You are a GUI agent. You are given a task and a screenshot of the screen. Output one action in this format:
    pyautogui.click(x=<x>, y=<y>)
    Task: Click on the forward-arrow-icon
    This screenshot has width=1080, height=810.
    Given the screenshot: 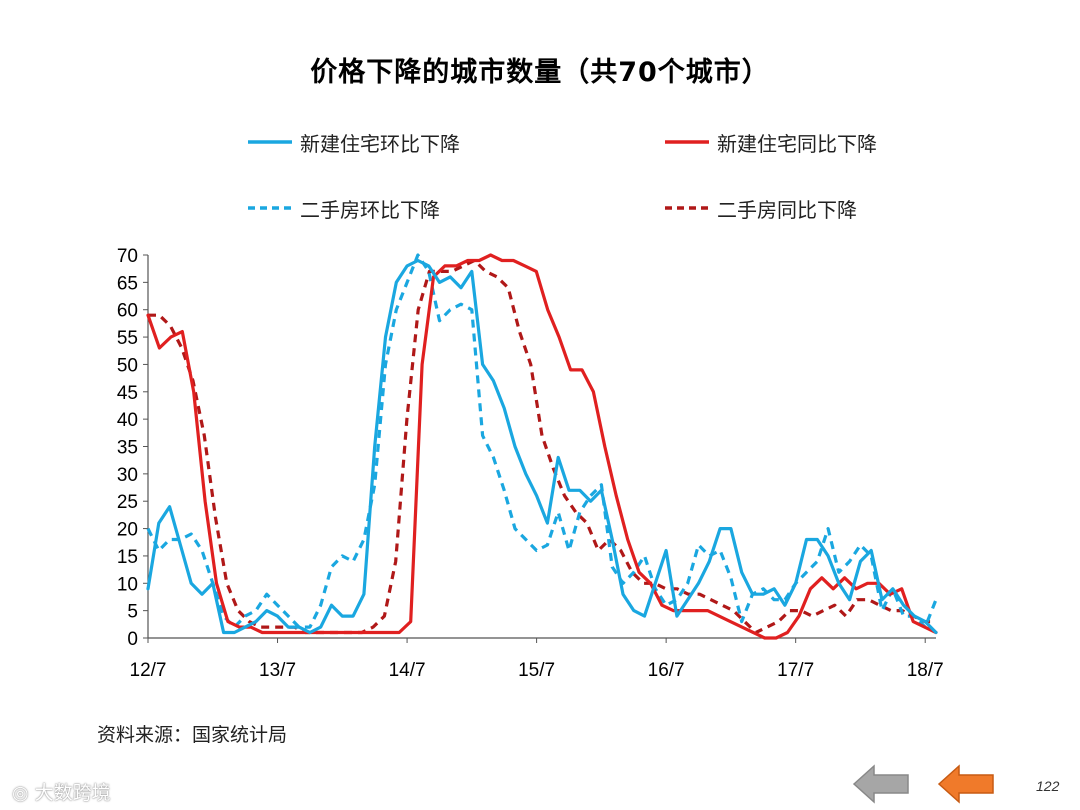 What is the action you would take?
    pyautogui.click(x=965, y=784)
    